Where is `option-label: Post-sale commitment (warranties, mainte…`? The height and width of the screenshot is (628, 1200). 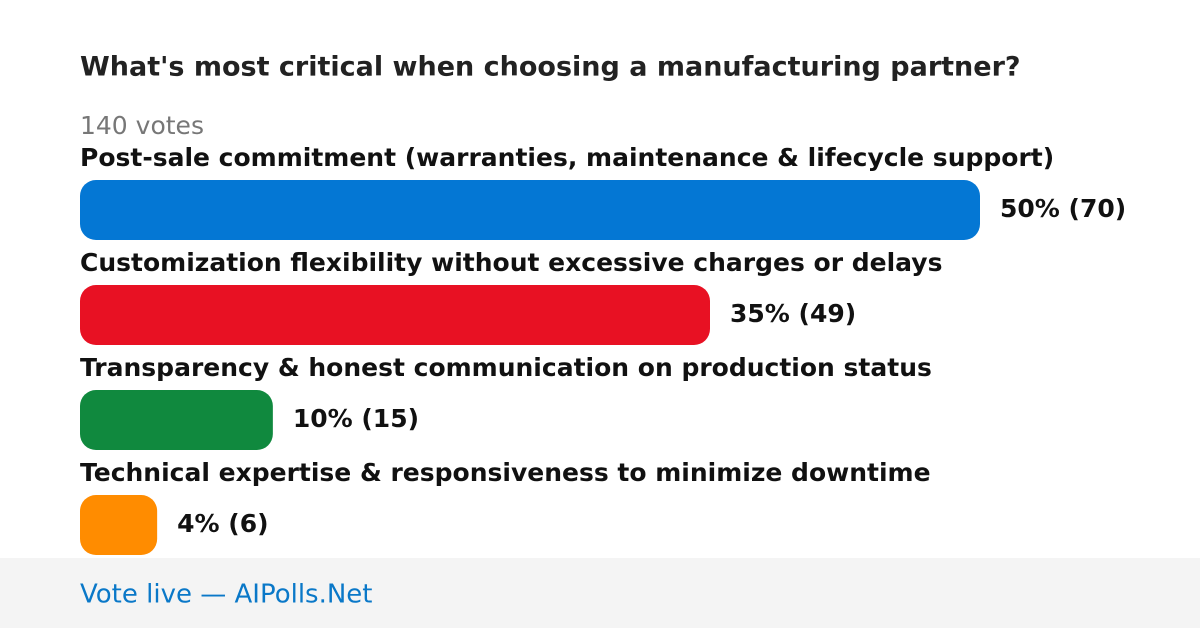
option-label: Post-sale commitment (warranties, mainte… is located at coordinates (567, 157).